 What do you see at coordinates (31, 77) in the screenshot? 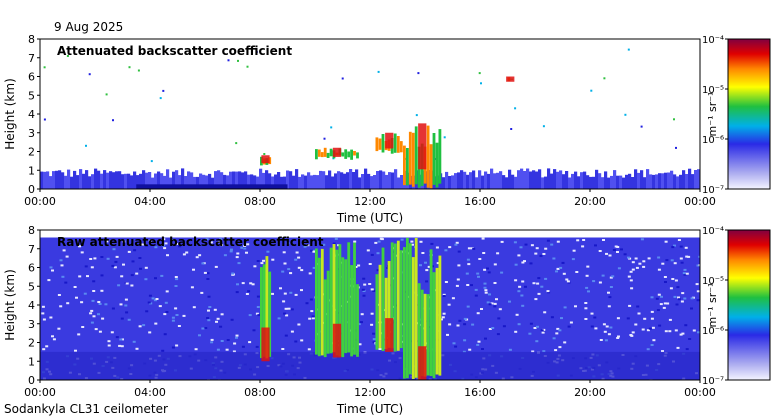
I see `y-tick-label: 6` at bounding box center [31, 77].